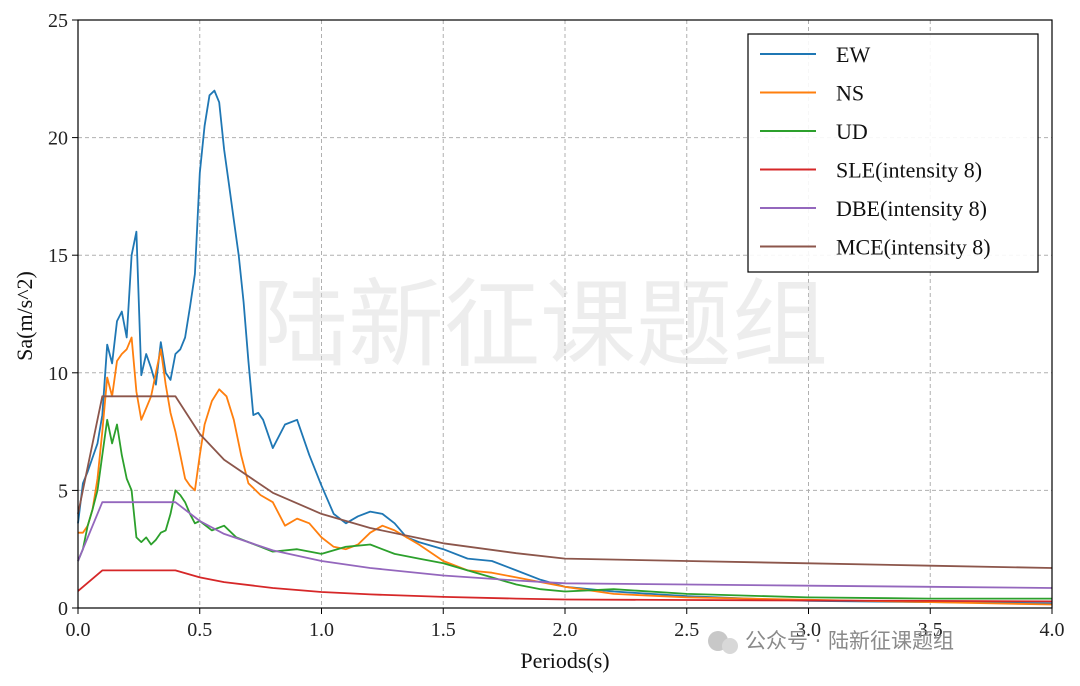 This screenshot has height=686, width=1080. I want to click on legend-label: DBE(intensity 8), so click(911, 208).